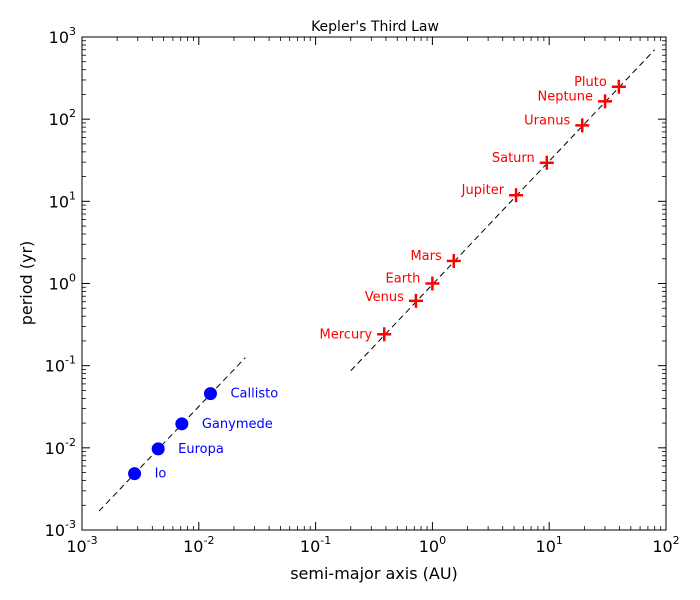  Describe the element at coordinates (618, 86) in the screenshot. I see `point-pluto` at that location.